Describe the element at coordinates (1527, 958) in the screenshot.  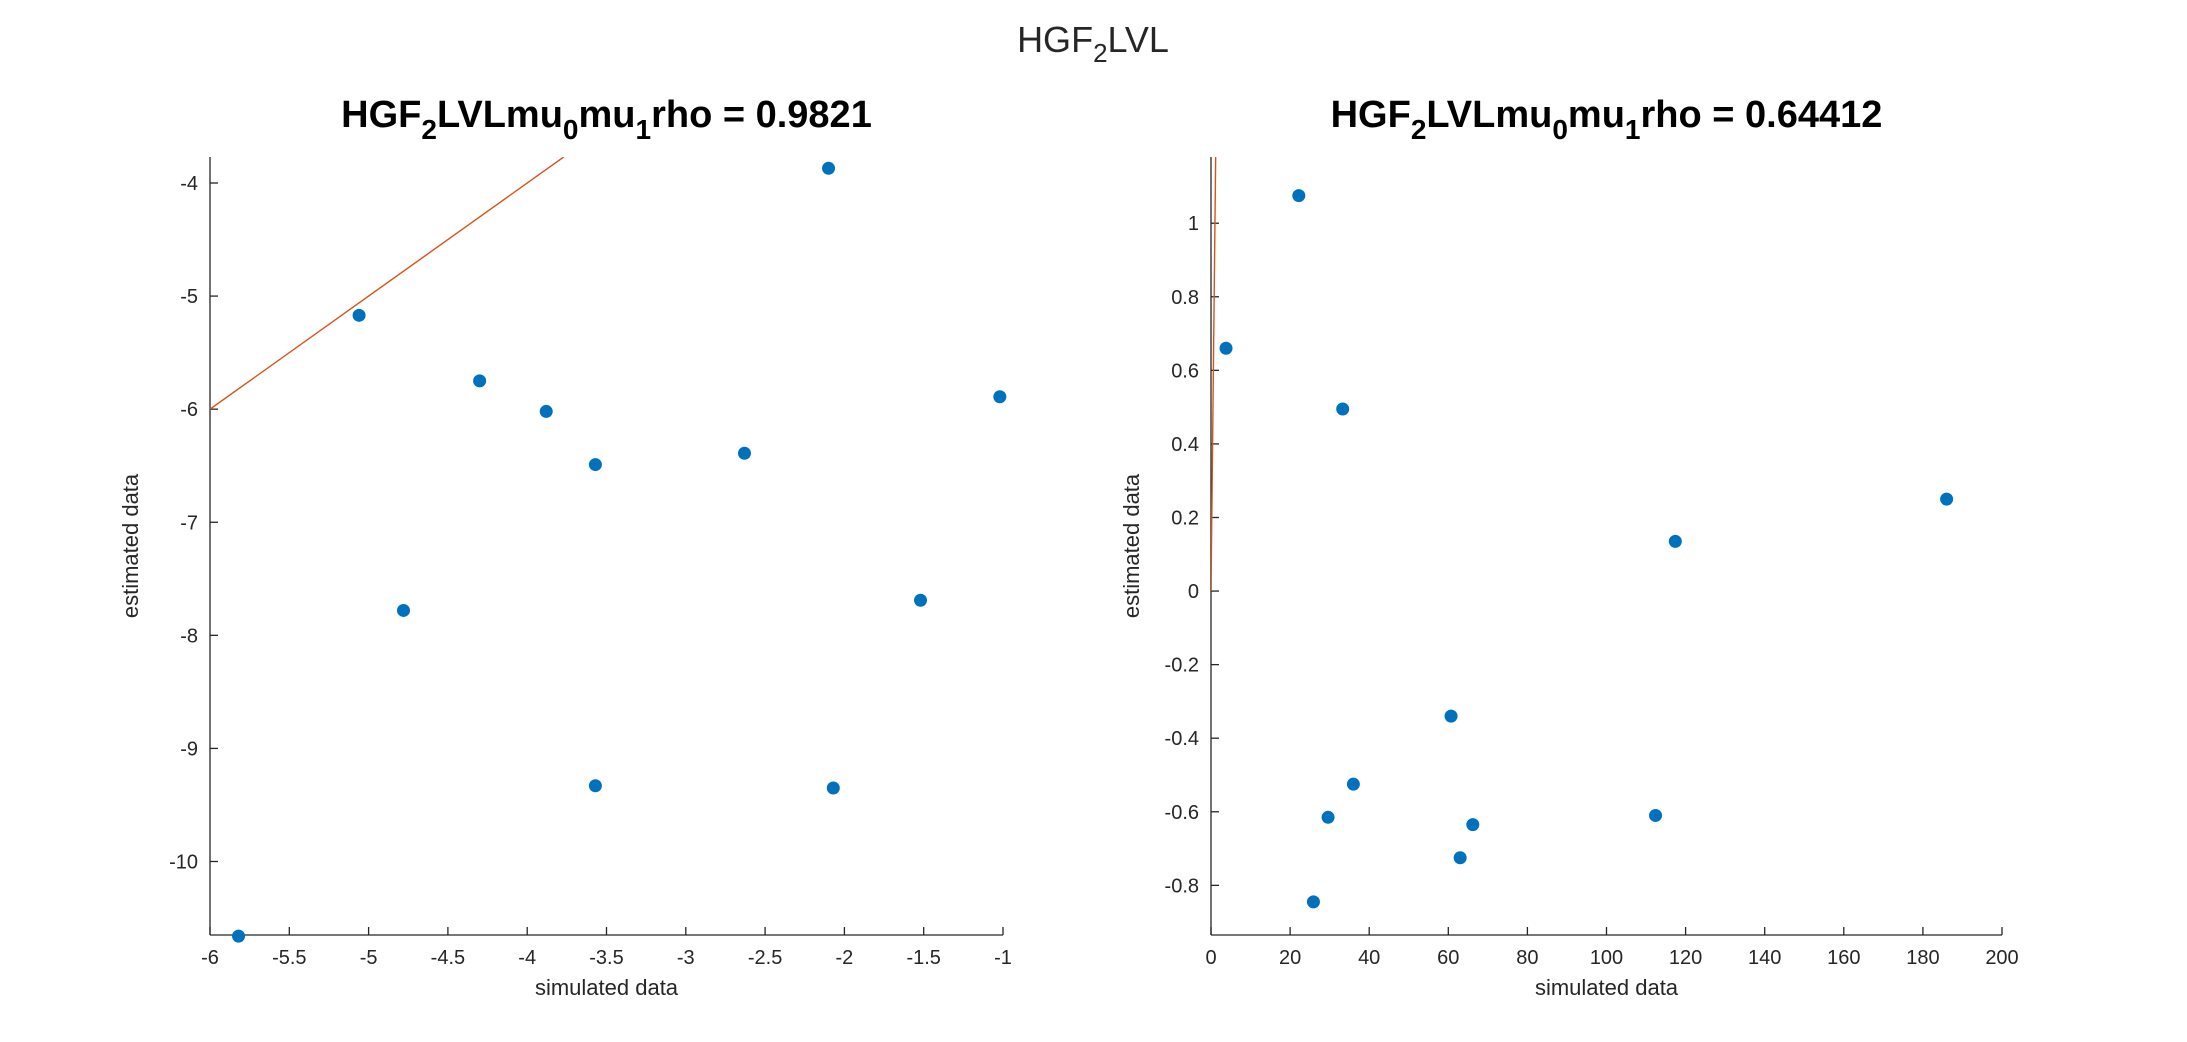
I see `x-tick-label: 80` at that location.